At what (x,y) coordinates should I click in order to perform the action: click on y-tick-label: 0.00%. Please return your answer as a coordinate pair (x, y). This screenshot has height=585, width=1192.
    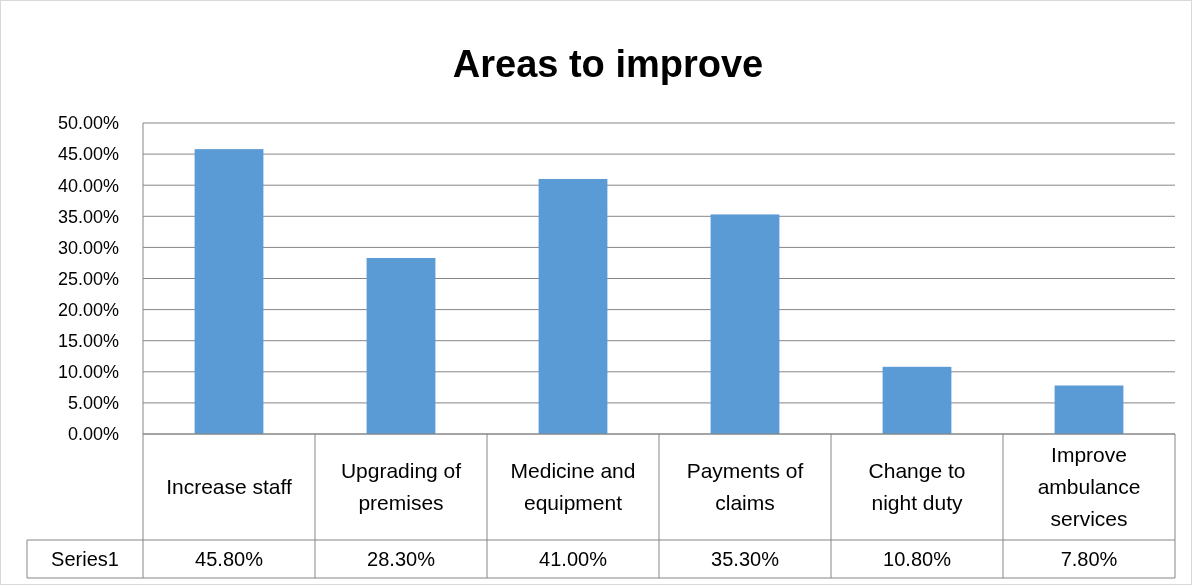
    Looking at the image, I should click on (93, 434).